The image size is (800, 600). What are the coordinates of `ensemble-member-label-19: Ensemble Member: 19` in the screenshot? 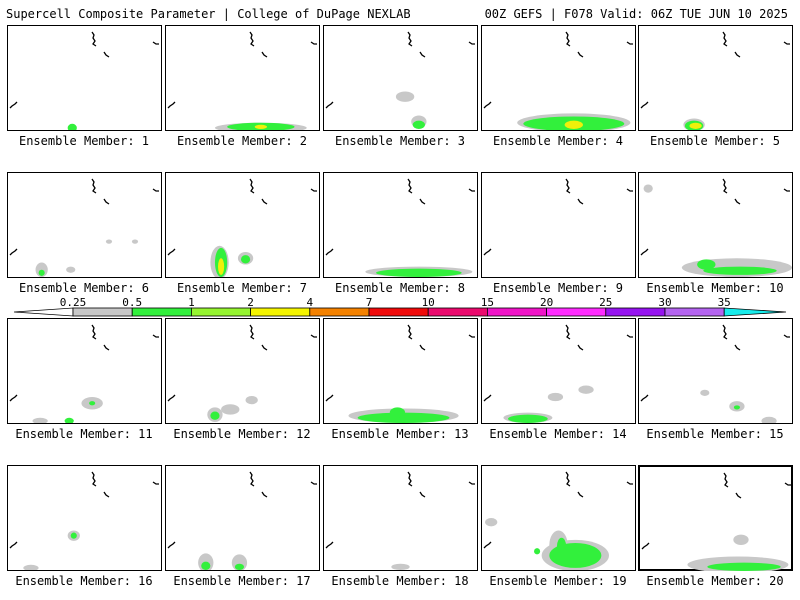 It's located at (558, 581).